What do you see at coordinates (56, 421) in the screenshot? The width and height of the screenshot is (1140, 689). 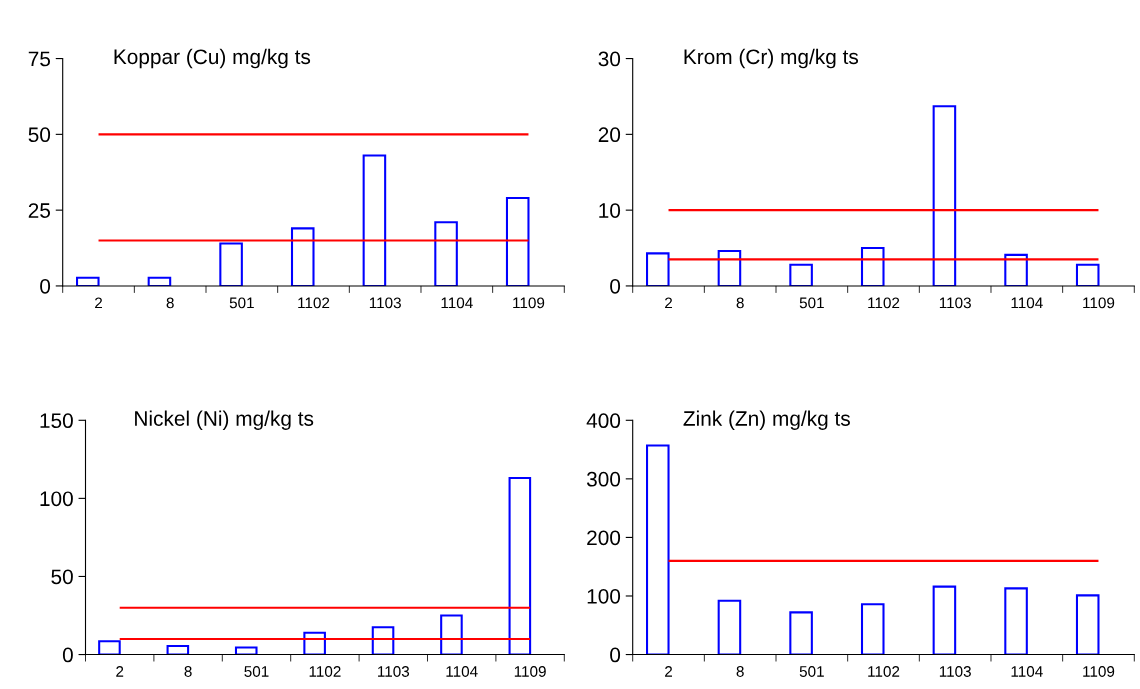 I see `y-tick-label: 150` at bounding box center [56, 421].